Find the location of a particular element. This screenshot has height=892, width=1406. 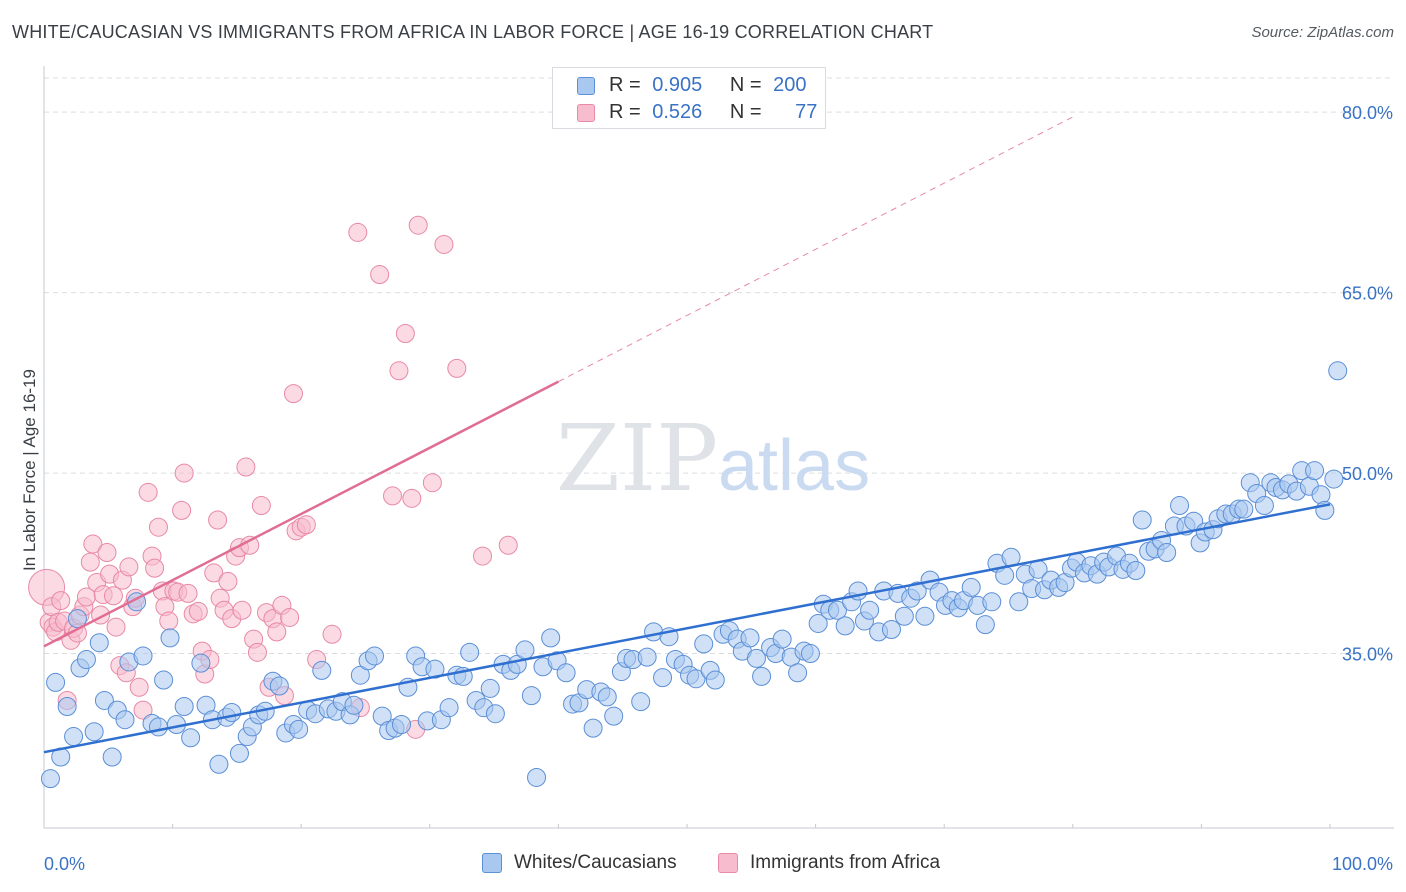

bottom-legend-blue-label: Whites/Caucasians is located at coordinates (595, 862).